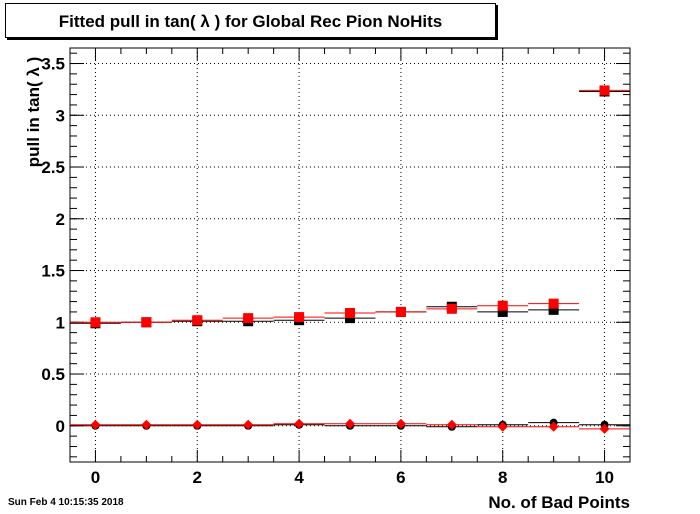 The width and height of the screenshot is (700, 514). What do you see at coordinates (53, 271) in the screenshot?
I see `y-tick-label: 1.5` at bounding box center [53, 271].